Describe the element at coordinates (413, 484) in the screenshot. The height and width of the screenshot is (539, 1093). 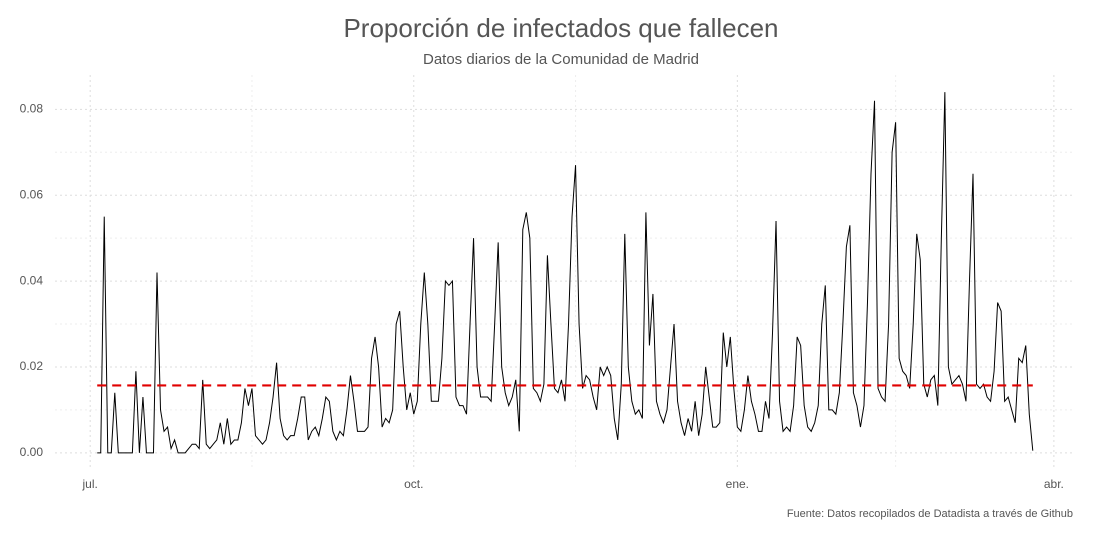
I see `x-tick-label: oct.` at that location.